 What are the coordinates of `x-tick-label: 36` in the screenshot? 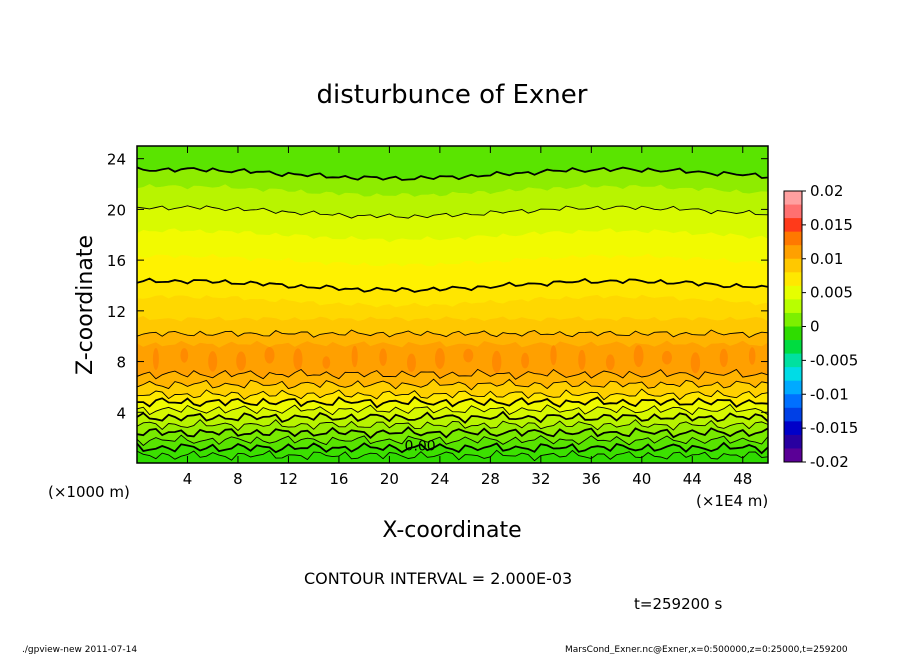 It's located at (591, 479).